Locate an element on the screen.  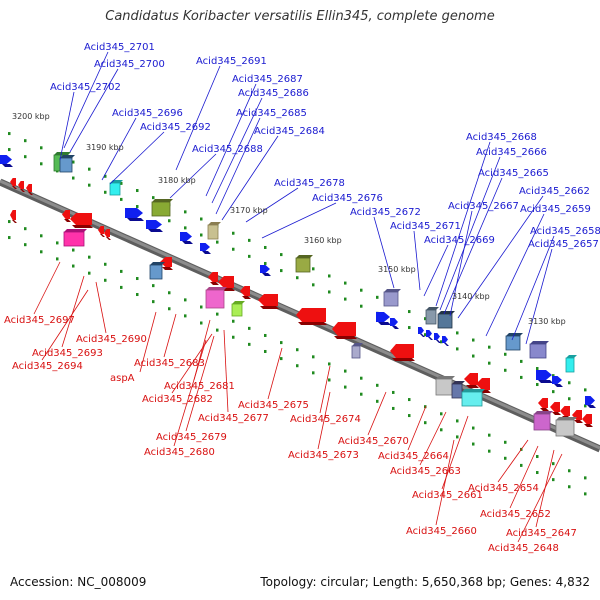
gene-label-plus: Acid345_2678 is located at coordinates (309, 183).